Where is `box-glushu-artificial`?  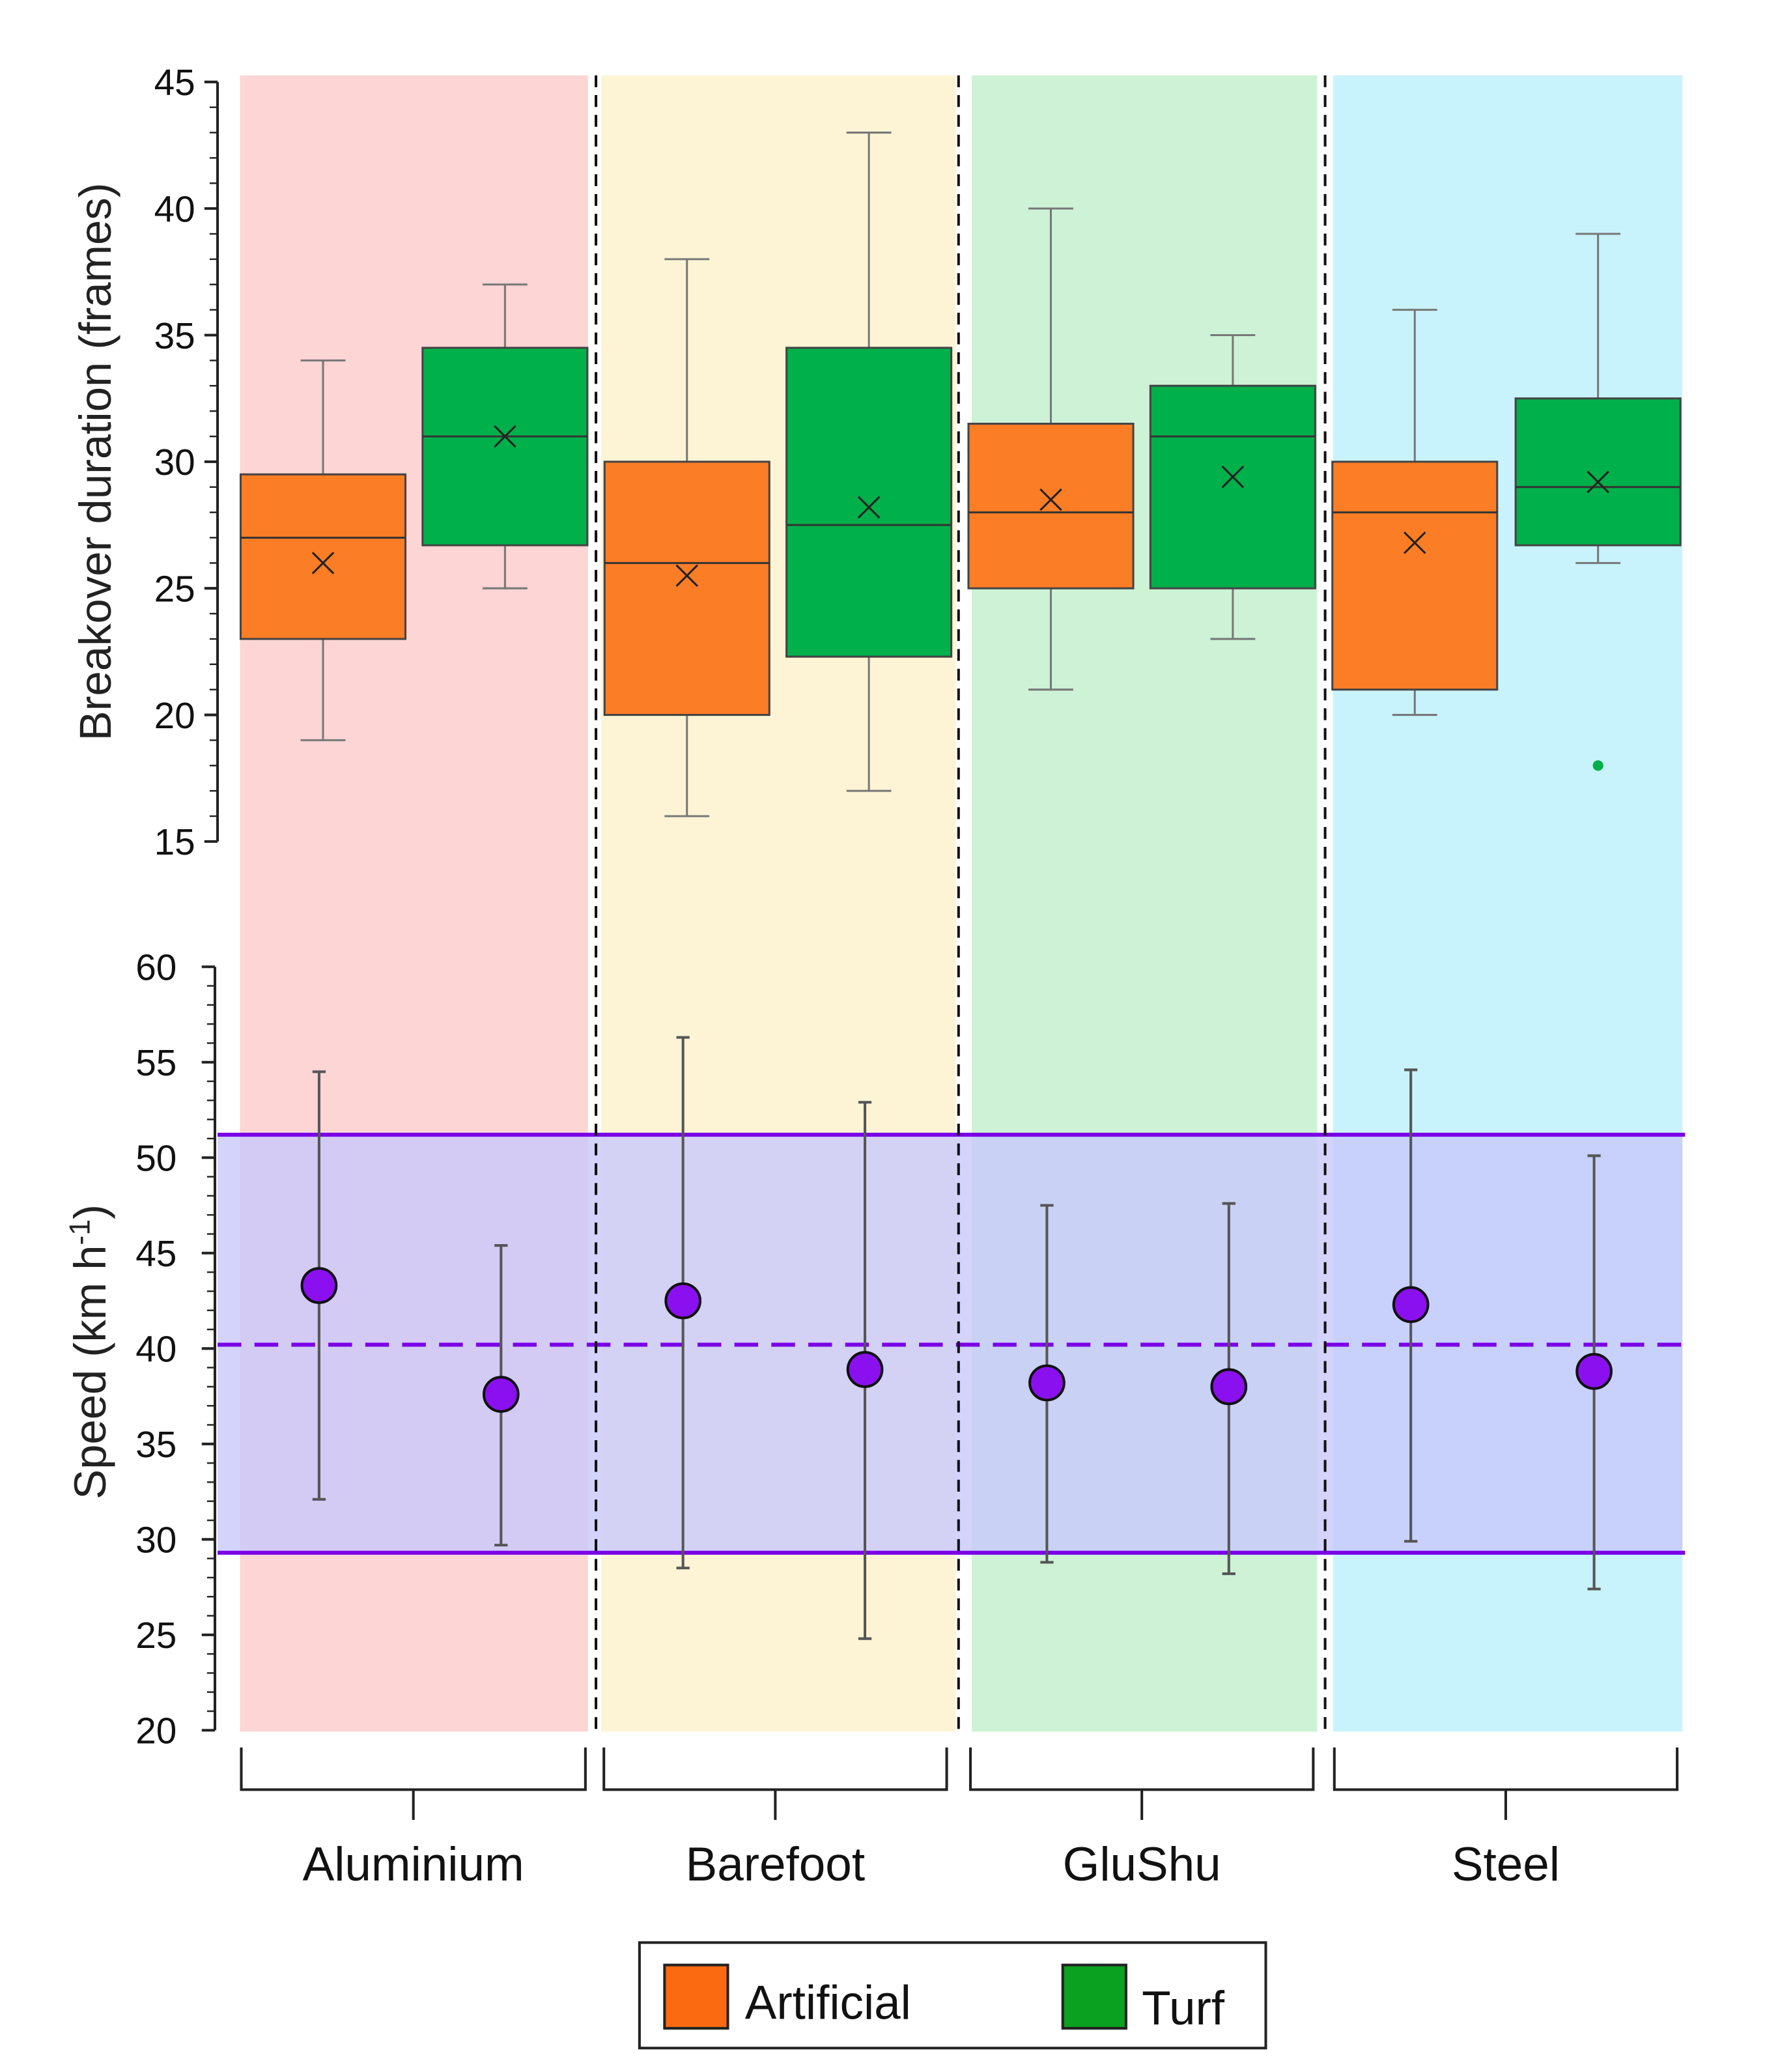 box-glushu-artificial is located at coordinates (1051, 449).